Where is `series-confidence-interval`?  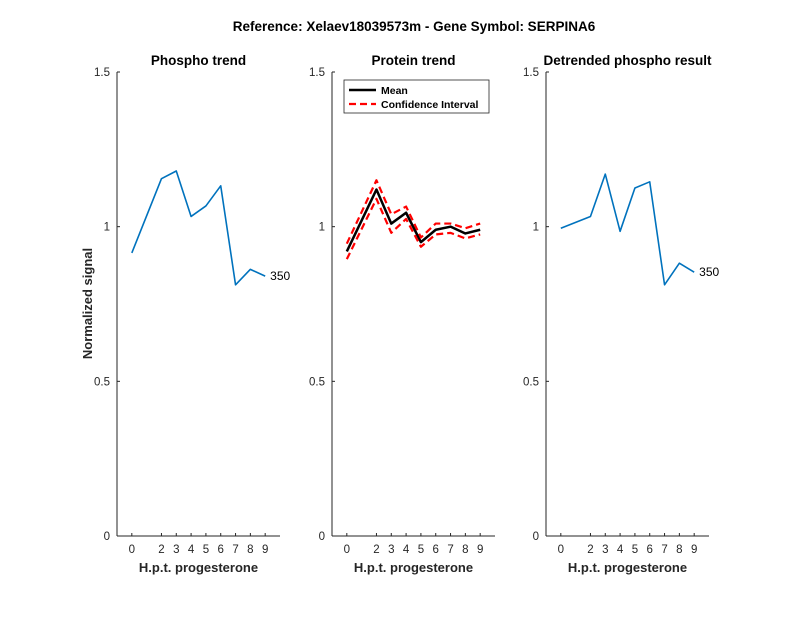 series-confidence-interval is located at coordinates (413, 212).